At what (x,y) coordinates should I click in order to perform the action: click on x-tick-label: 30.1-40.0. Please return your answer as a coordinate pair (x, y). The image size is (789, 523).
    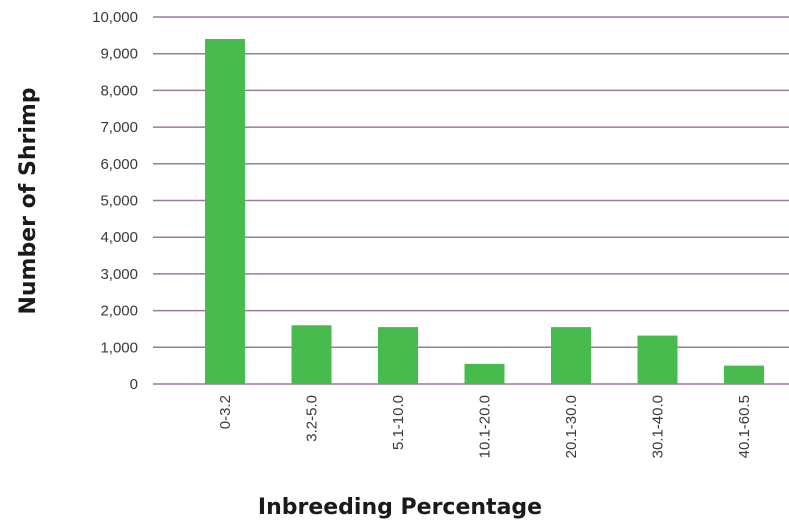
    Looking at the image, I should click on (658, 426).